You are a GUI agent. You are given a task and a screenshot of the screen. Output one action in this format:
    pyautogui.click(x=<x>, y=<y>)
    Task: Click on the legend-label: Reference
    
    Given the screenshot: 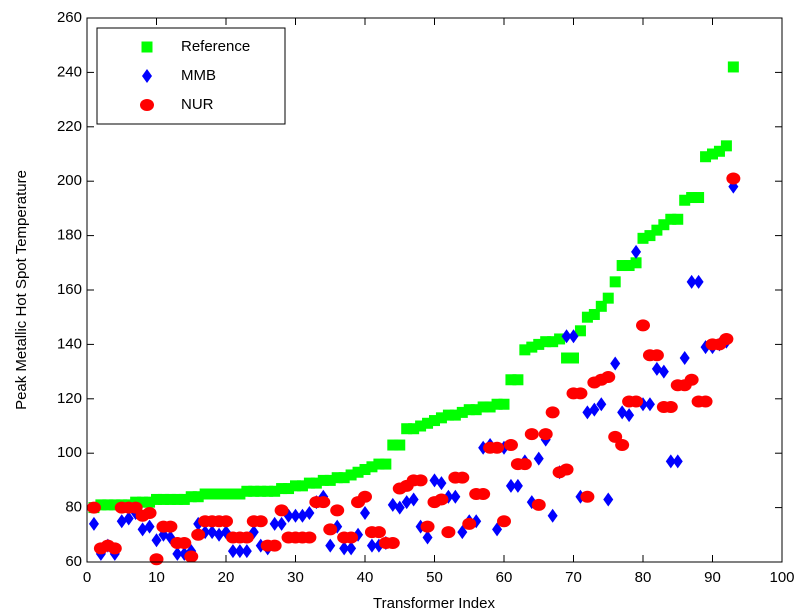 What is the action you would take?
    pyautogui.click(x=215, y=46)
    